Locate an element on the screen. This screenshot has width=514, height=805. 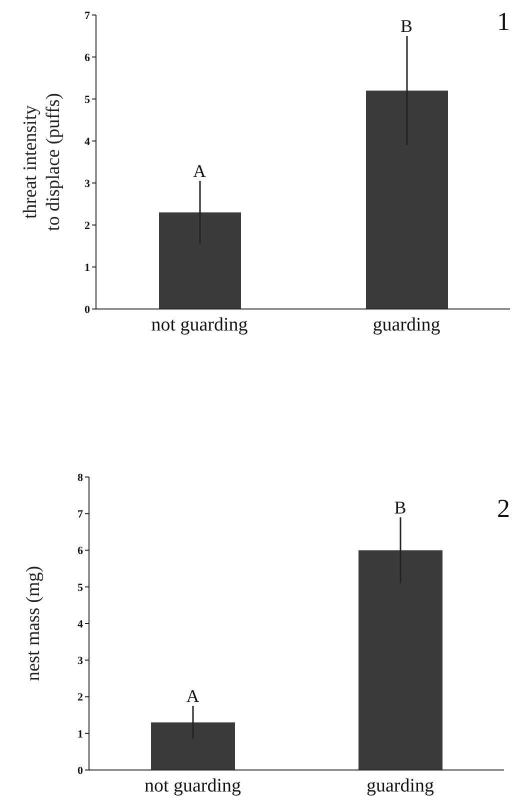
y-axis-title: threat intensity to displace (puffs) is located at coordinates (42, 162).